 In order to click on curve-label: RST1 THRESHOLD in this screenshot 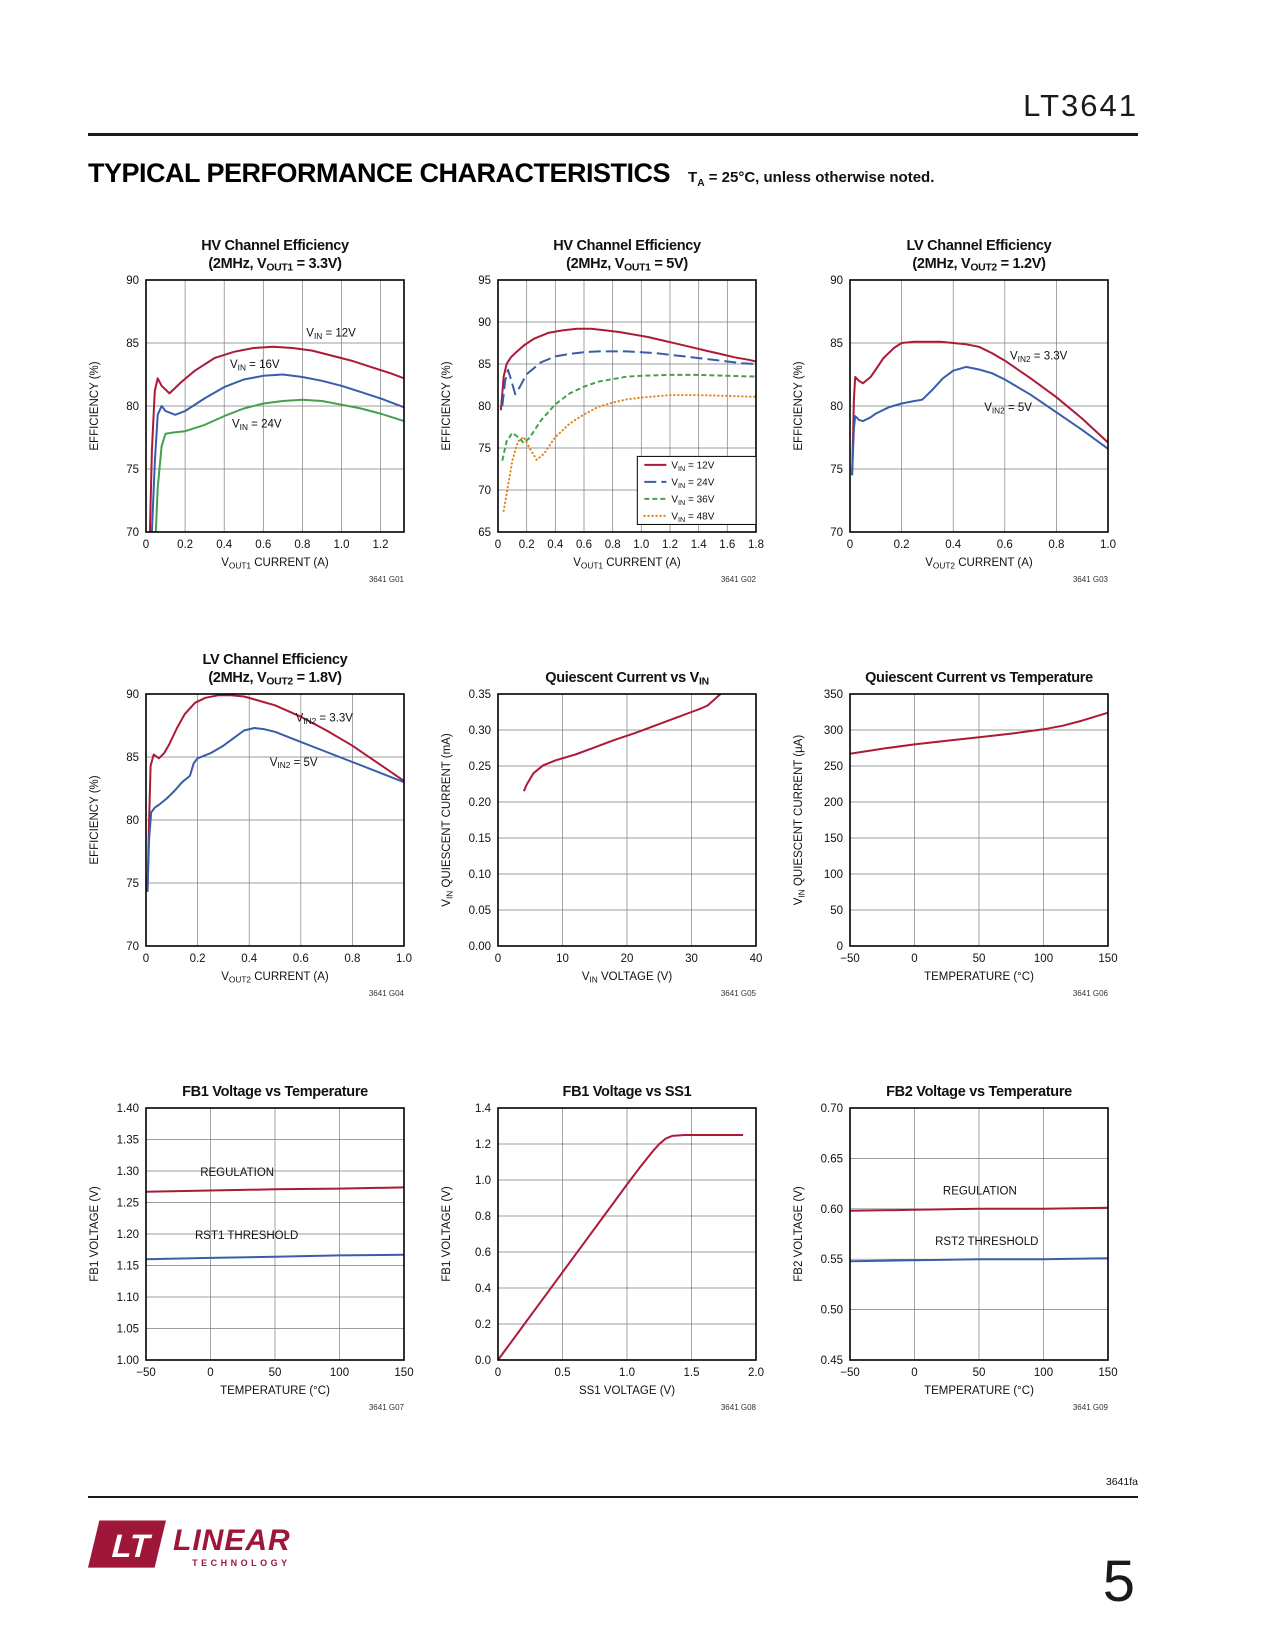, I will do `click(246, 1236)`.